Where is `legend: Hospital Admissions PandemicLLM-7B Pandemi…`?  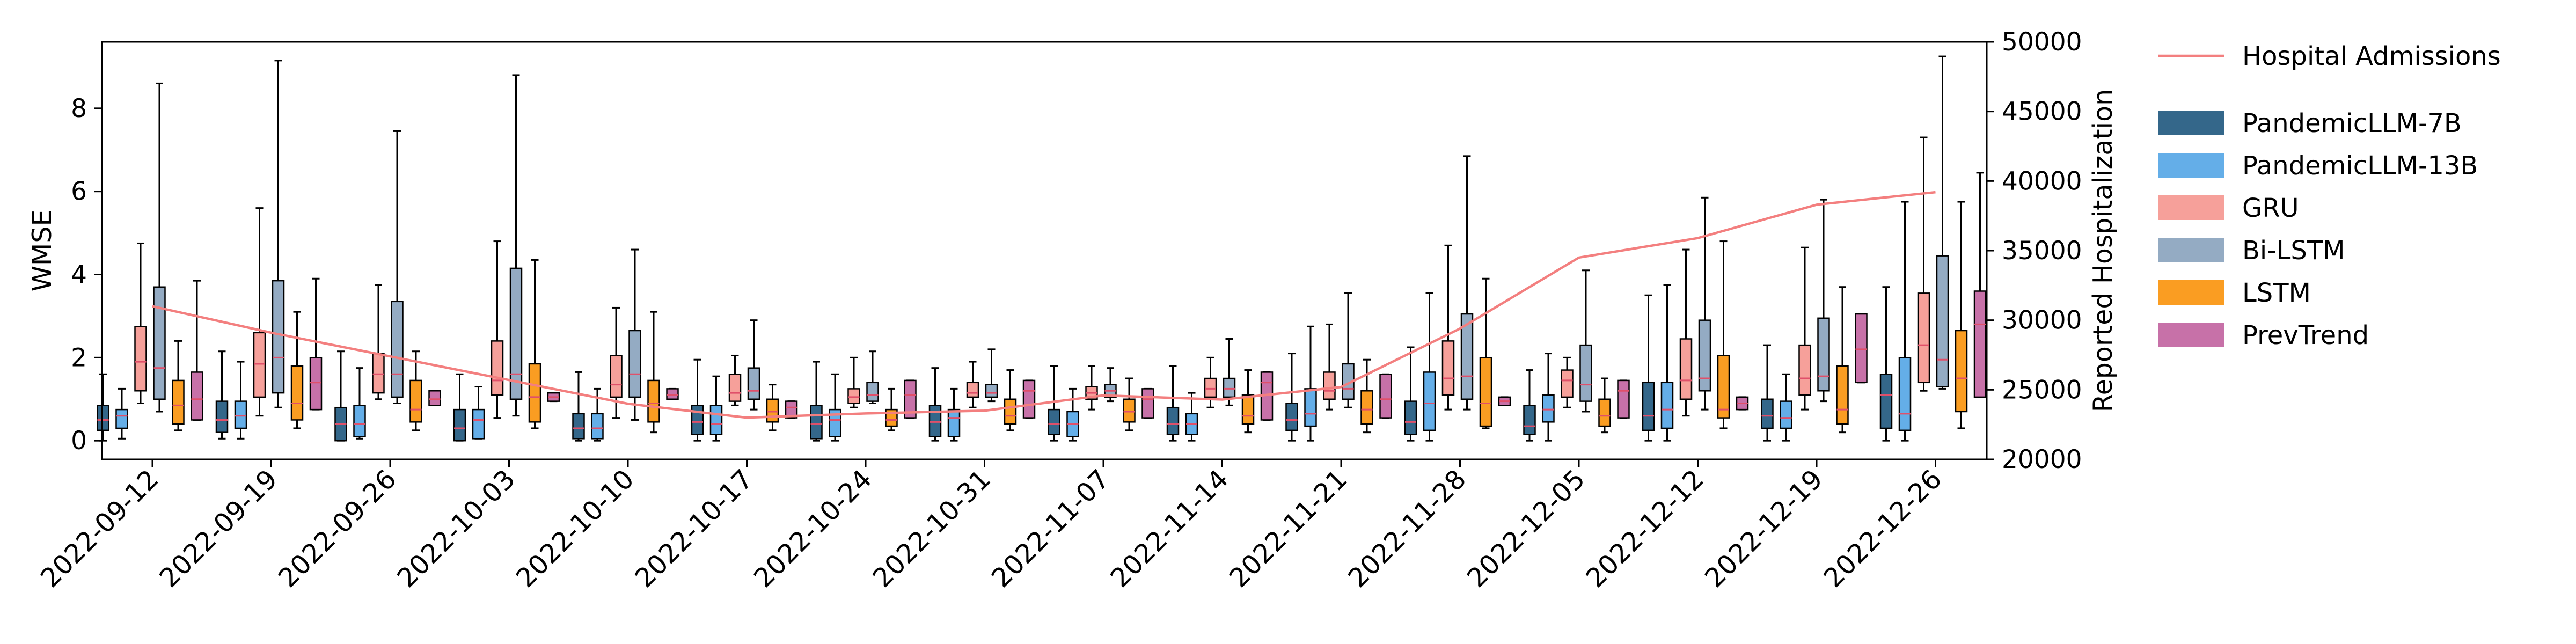
legend: Hospital Admissions PandemicLLM-7B Pandemi… is located at coordinates (2329, 195).